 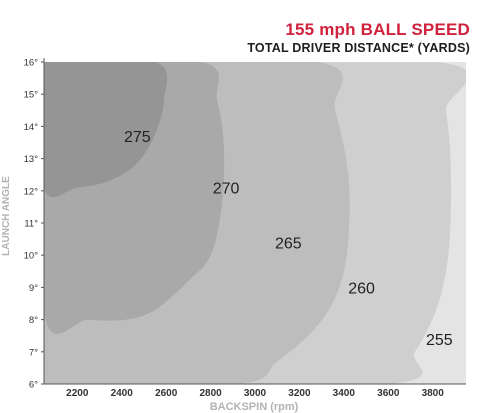 I want to click on x-tick-label: 3400, so click(x=344, y=393).